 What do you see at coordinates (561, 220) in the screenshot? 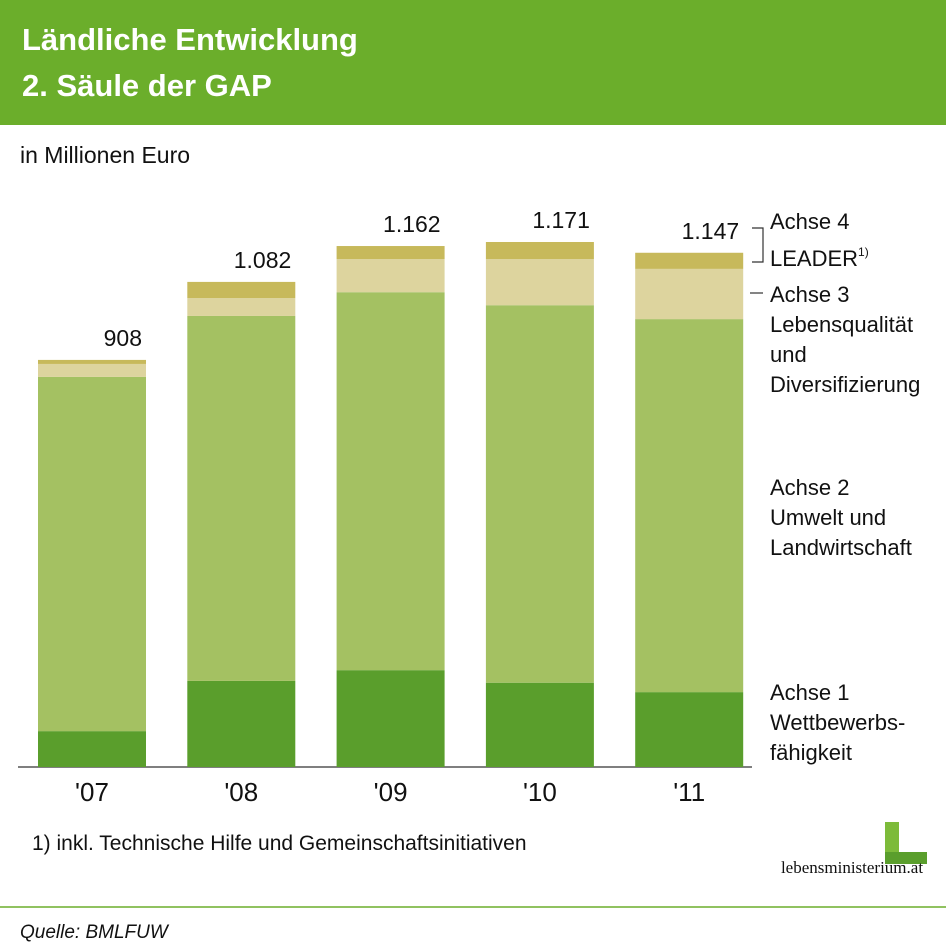
I see `total-label: 1.171` at bounding box center [561, 220].